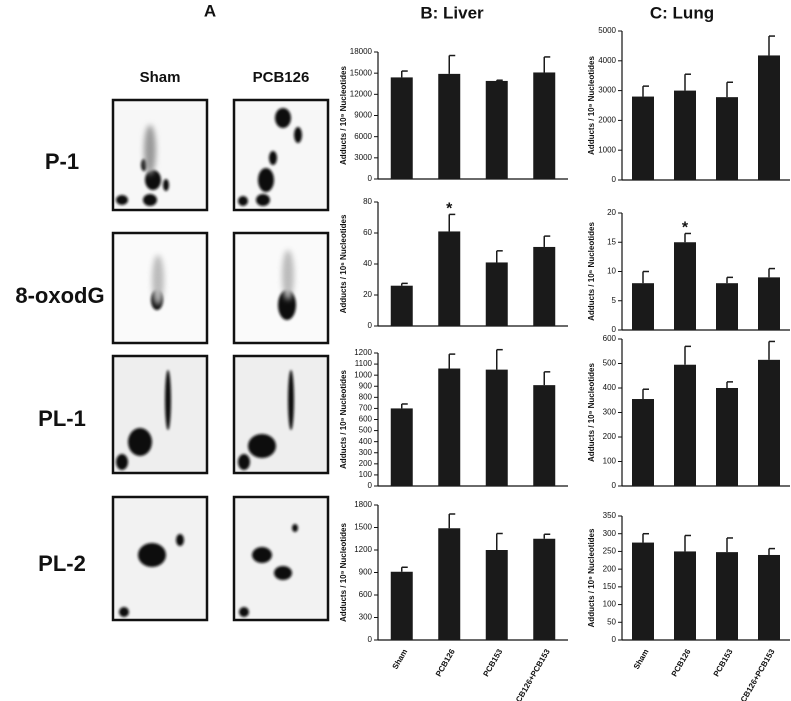  Describe the element at coordinates (367, 263) in the screenshot. I see `y-tick-label: 40` at that location.